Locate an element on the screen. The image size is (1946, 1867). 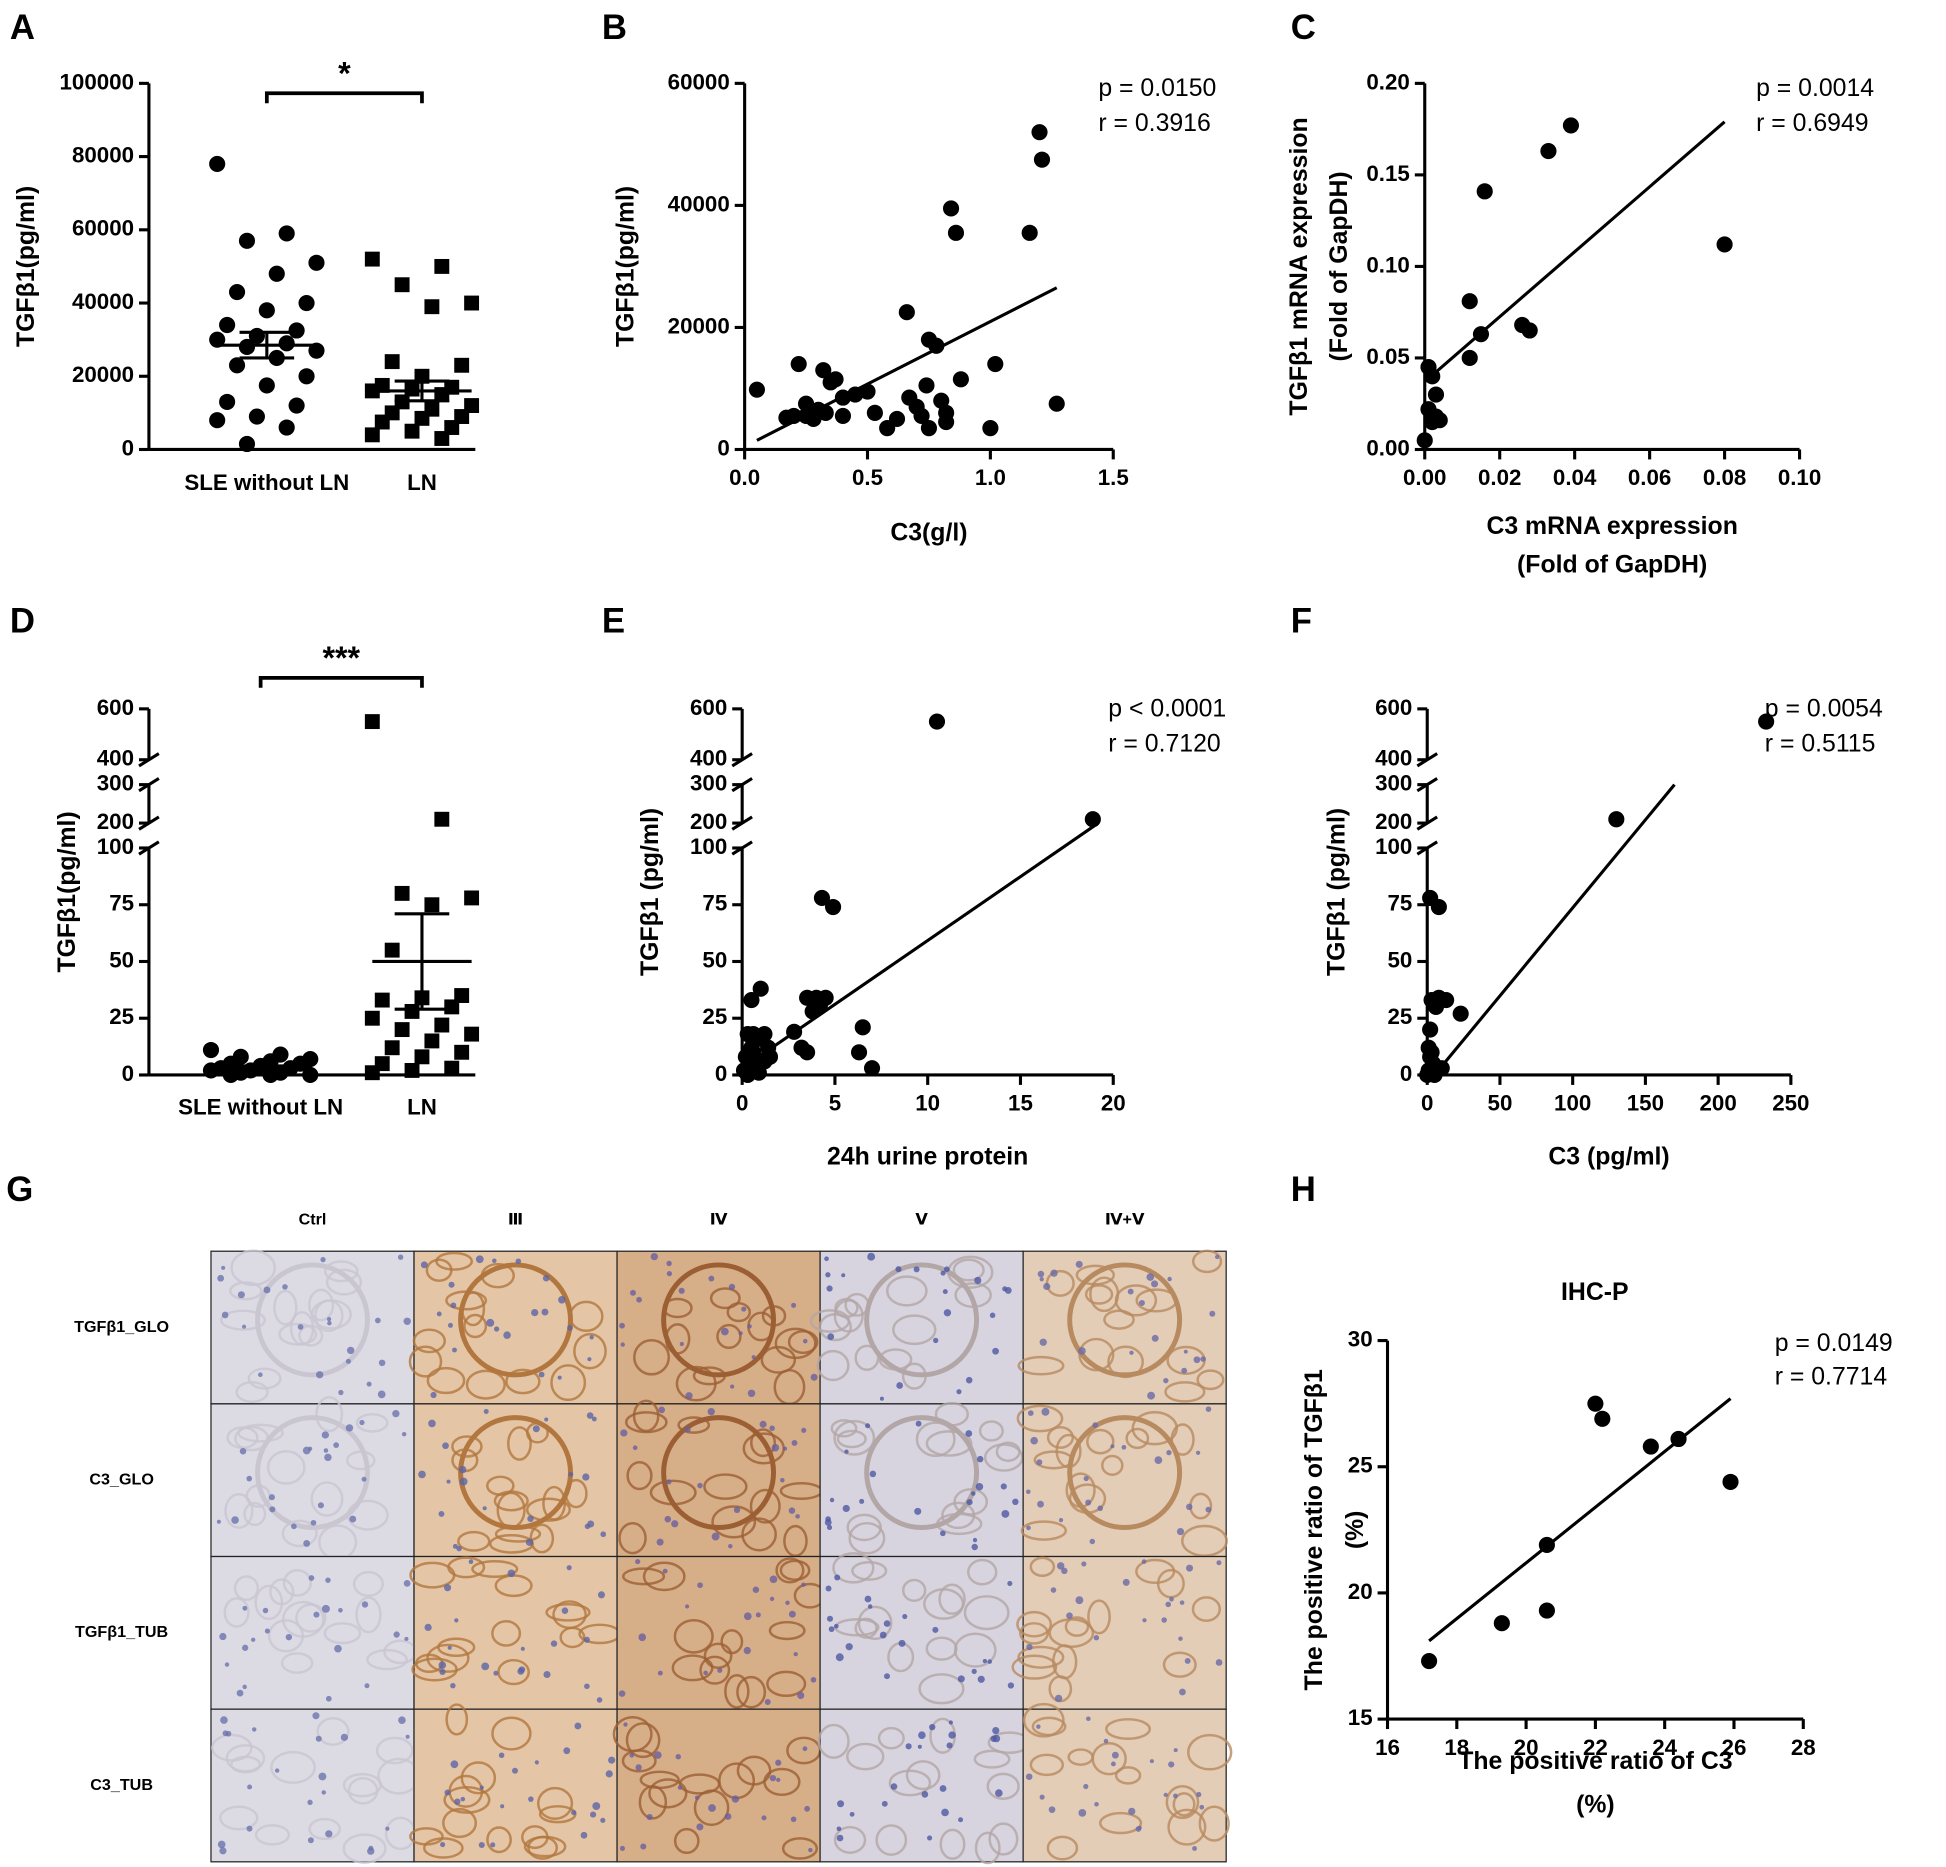
panel-letter: G is located at coordinates (19, 1190).